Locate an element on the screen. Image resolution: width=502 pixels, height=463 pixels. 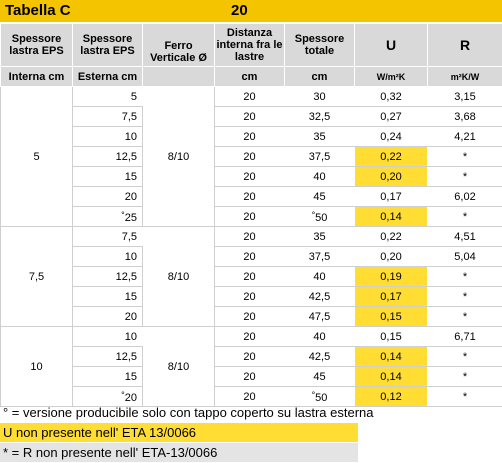
cell-totale-value: 32,5 is located at coordinates (319, 117).